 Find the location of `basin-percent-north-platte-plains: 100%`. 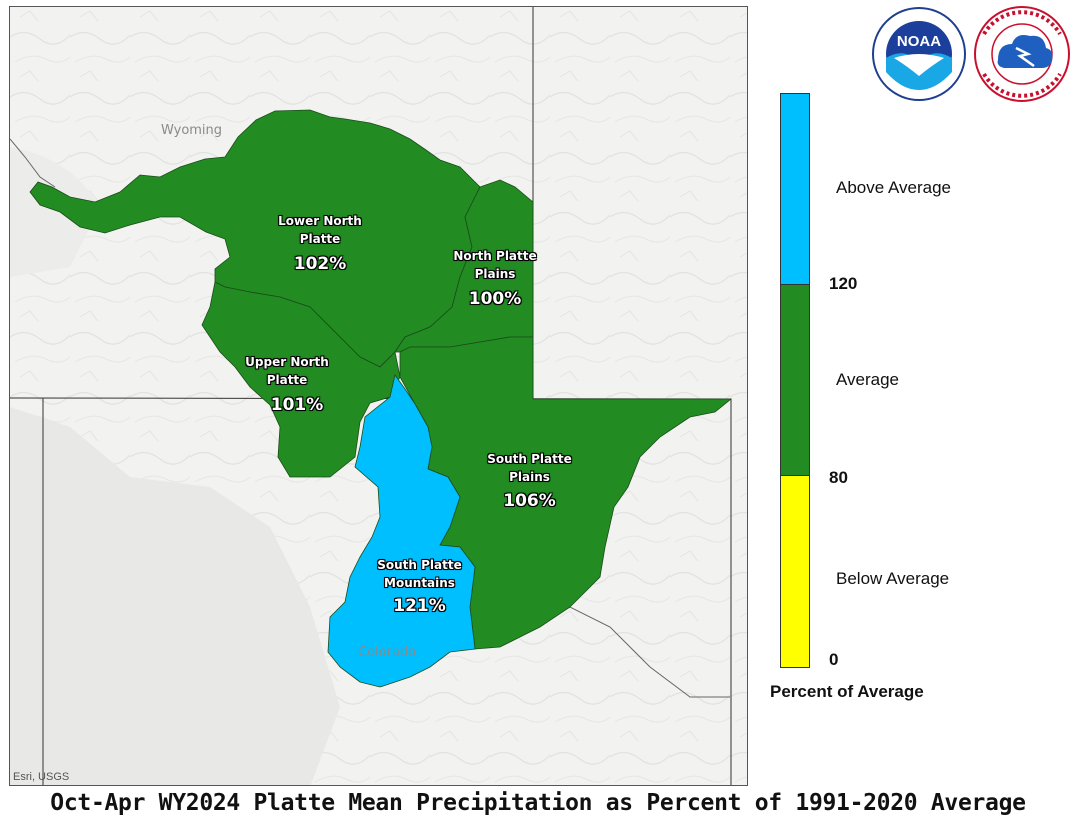

basin-percent-north-platte-plains: 100% is located at coordinates (495, 299).